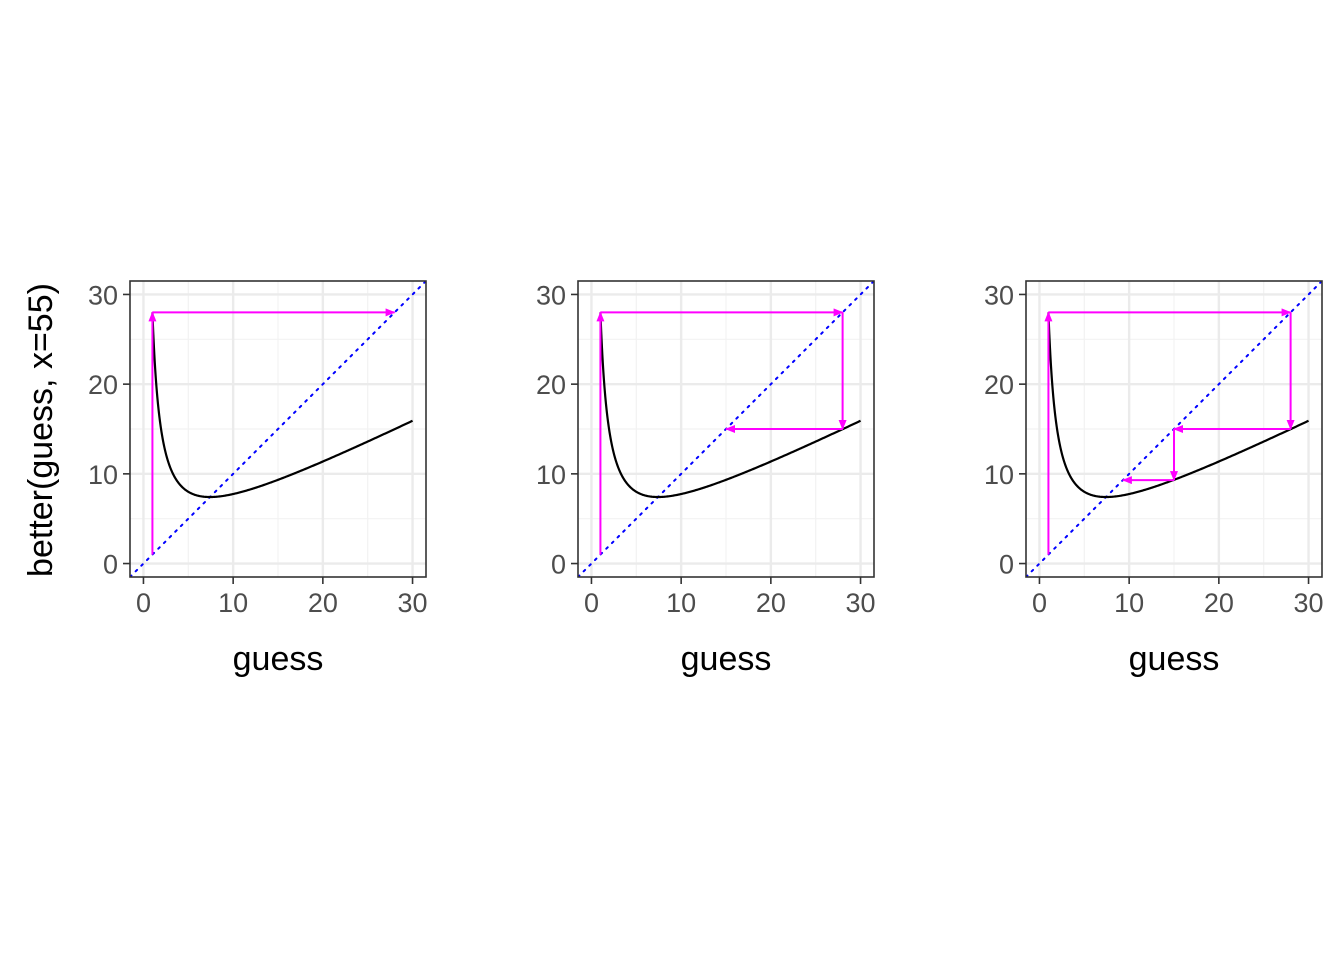 Image resolution: width=1344 pixels, height=960 pixels. Describe the element at coordinates (41, 430) in the screenshot. I see `y-axis-title: better(guess, x=55)` at that location.